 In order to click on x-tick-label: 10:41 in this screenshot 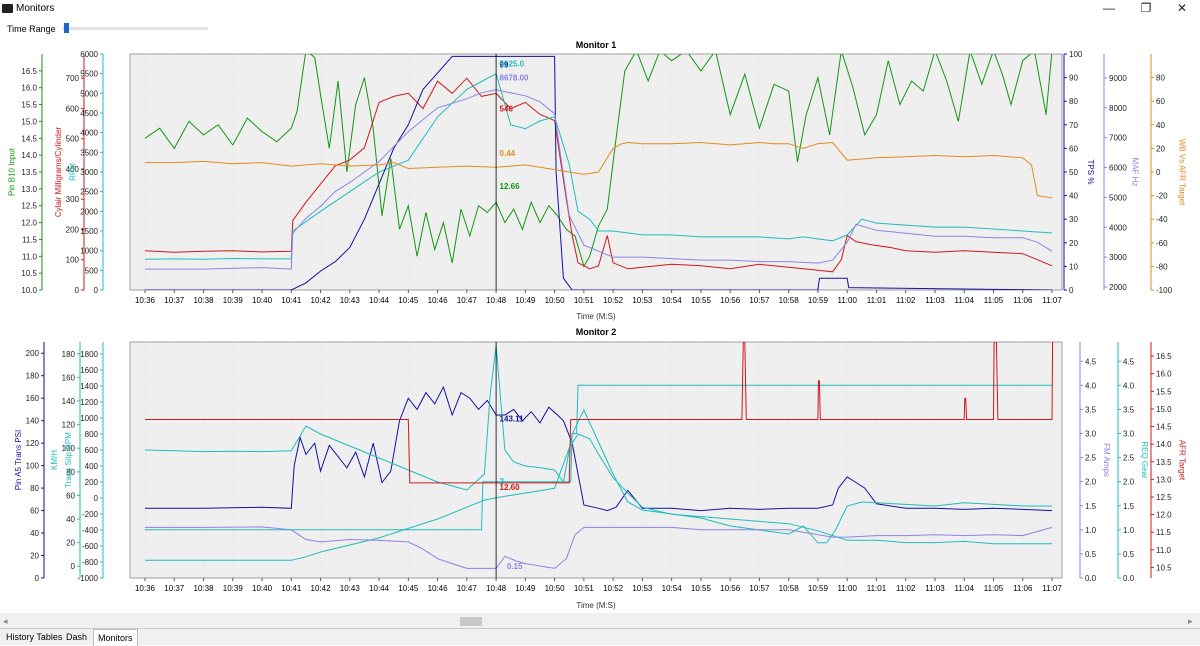, I will do `click(291, 300)`.